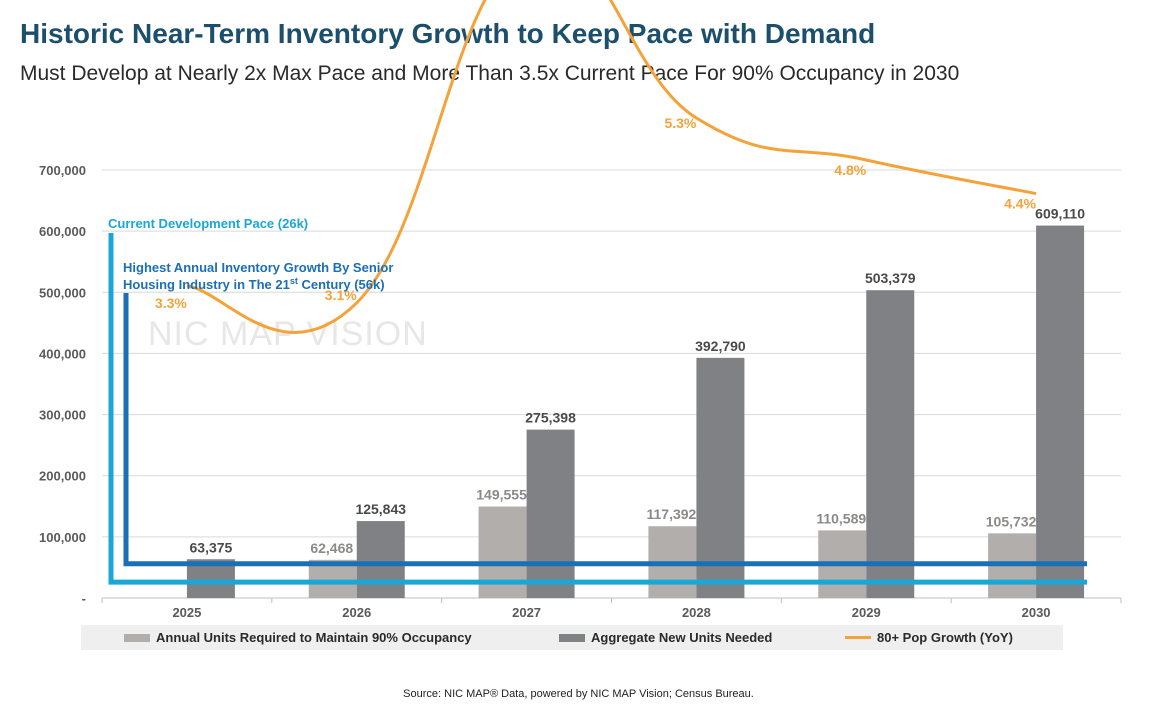  What do you see at coordinates (186, 612) in the screenshot?
I see `x-tick-label: 2025` at bounding box center [186, 612].